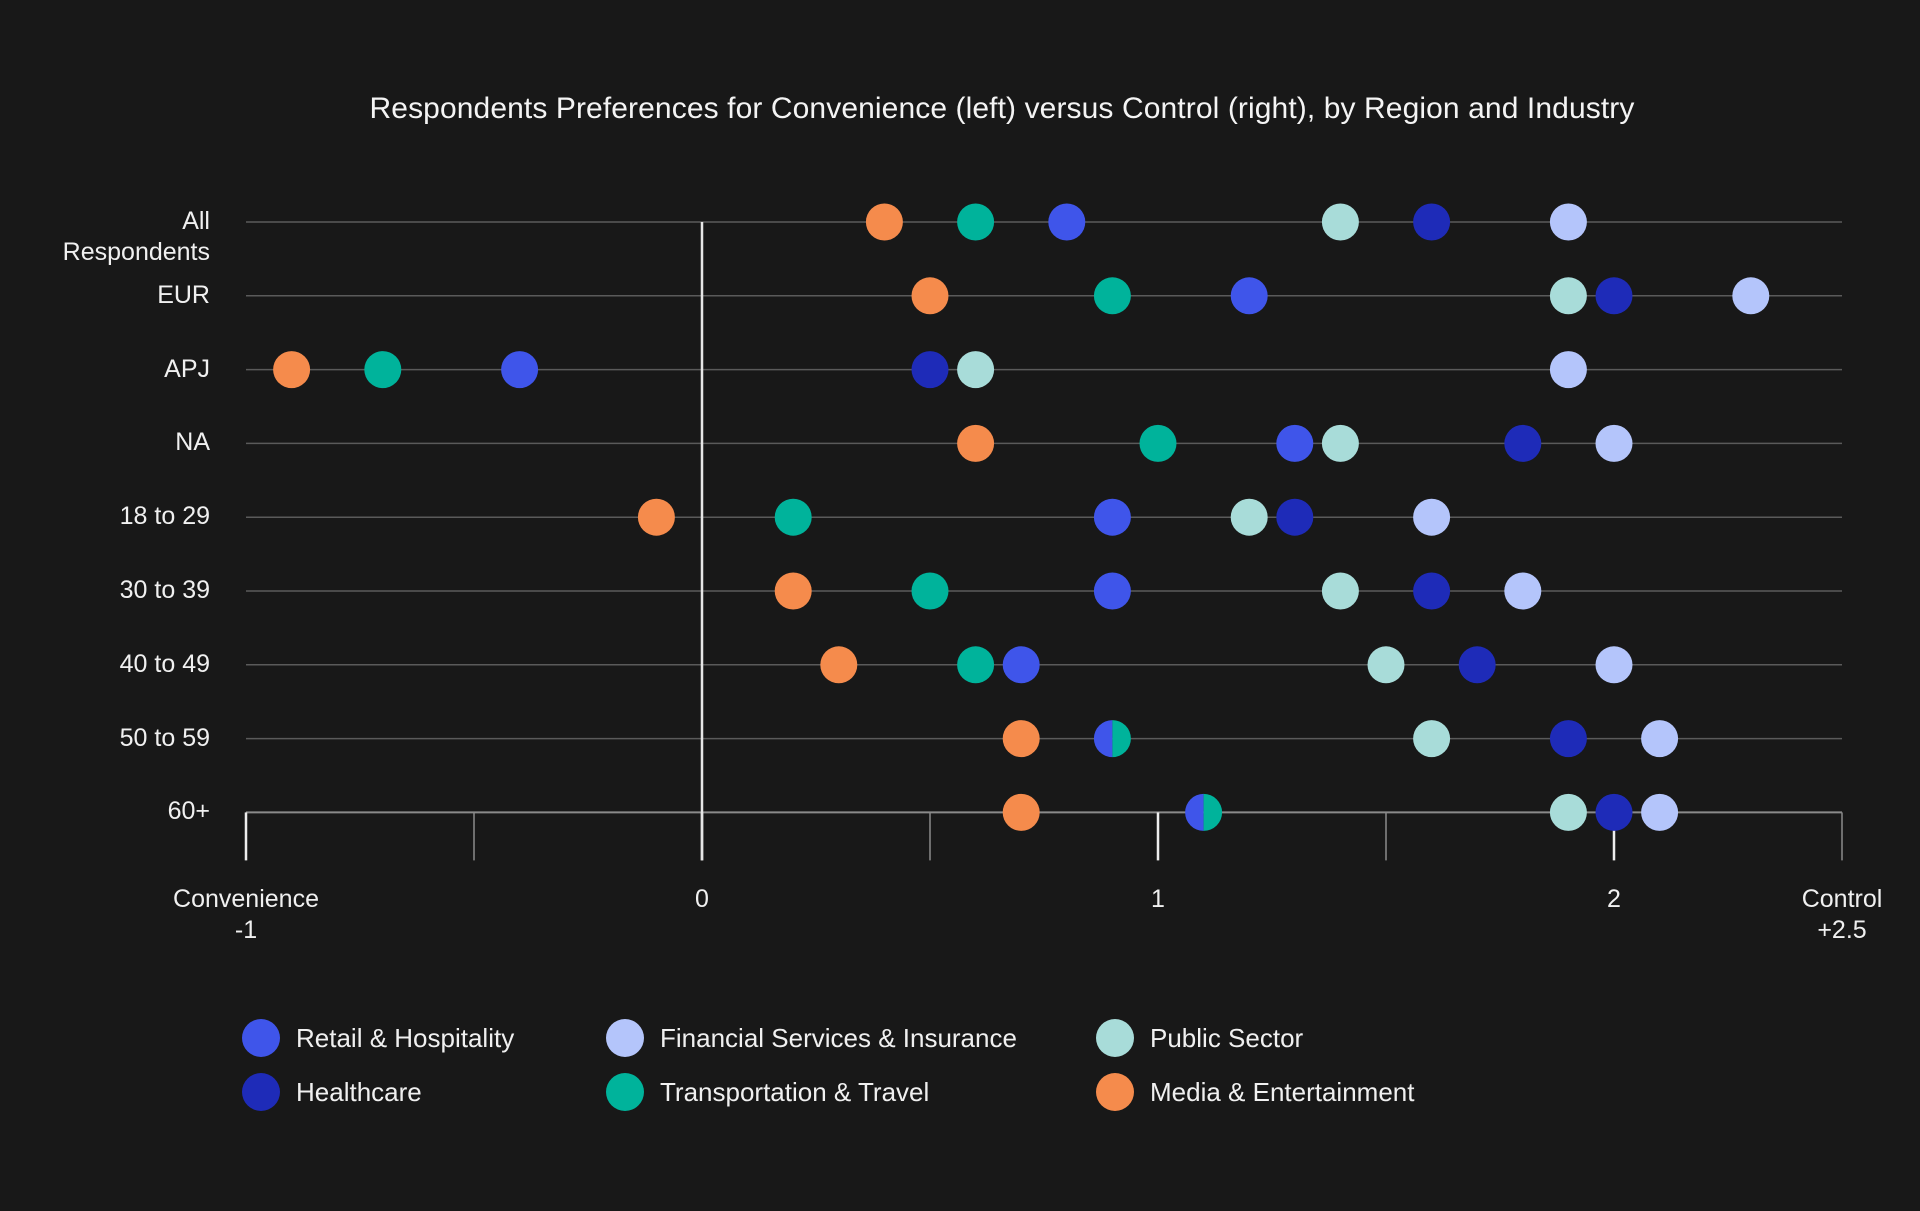 The image size is (1920, 1211). I want to click on legend-item-media: Media & Entertainment, so click(1255, 1092).